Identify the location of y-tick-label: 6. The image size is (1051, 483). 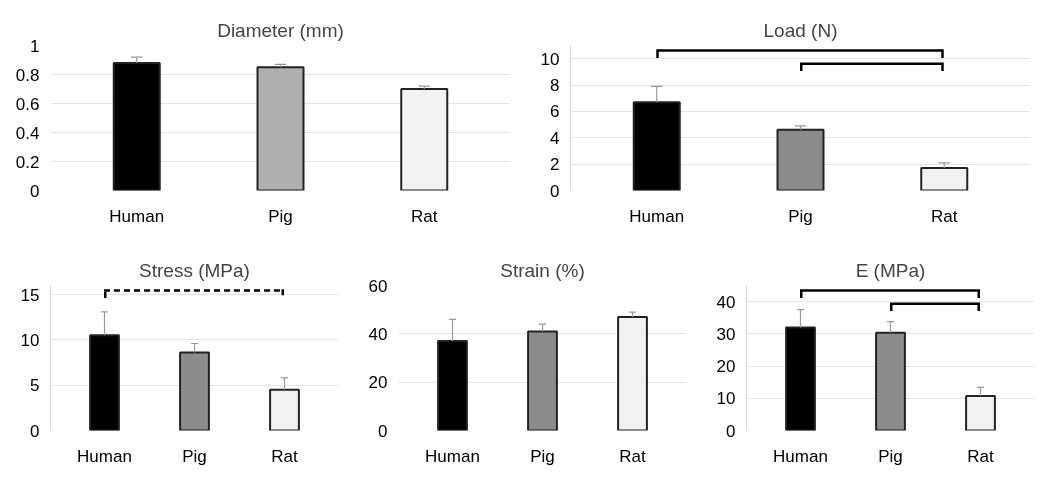
(555, 112).